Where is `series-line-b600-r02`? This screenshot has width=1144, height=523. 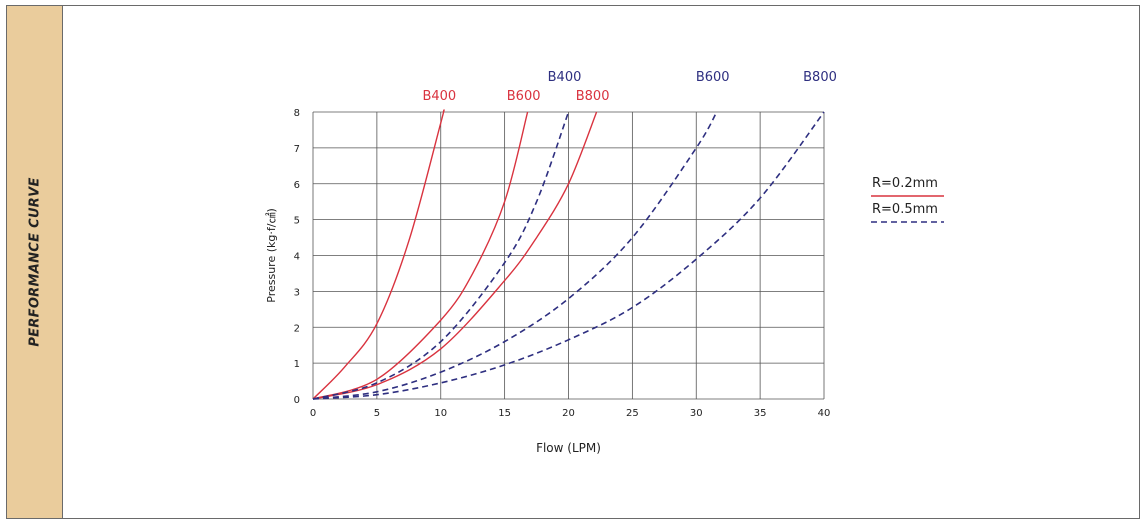
series-line-b600-r02 is located at coordinates (420, 255).